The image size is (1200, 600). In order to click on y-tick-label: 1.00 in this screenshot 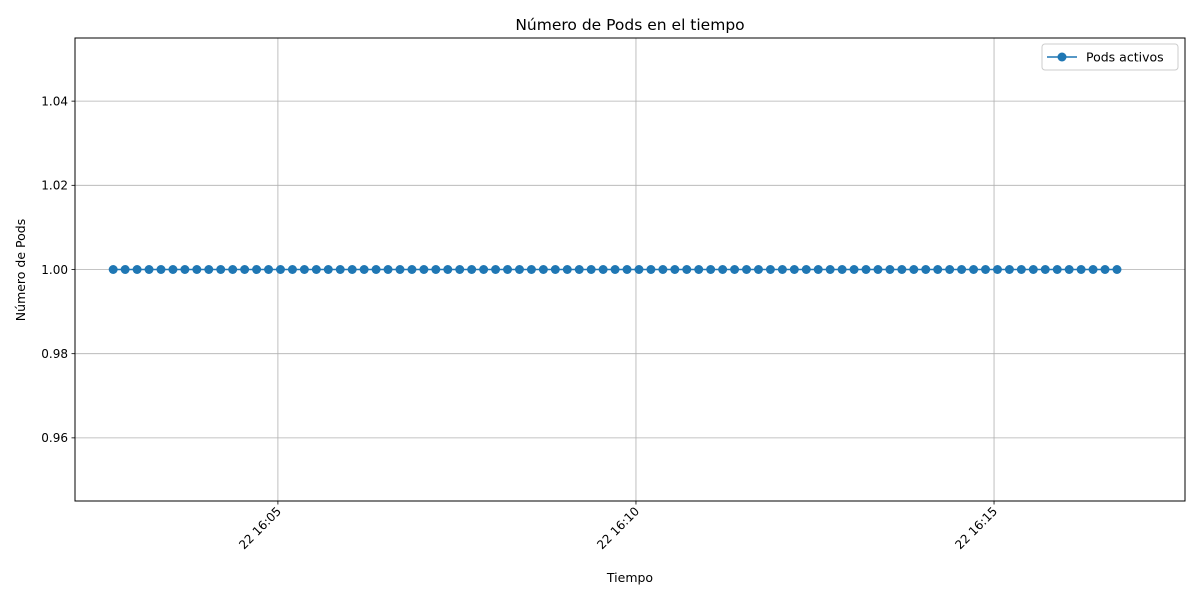, I will do `click(54, 270)`.